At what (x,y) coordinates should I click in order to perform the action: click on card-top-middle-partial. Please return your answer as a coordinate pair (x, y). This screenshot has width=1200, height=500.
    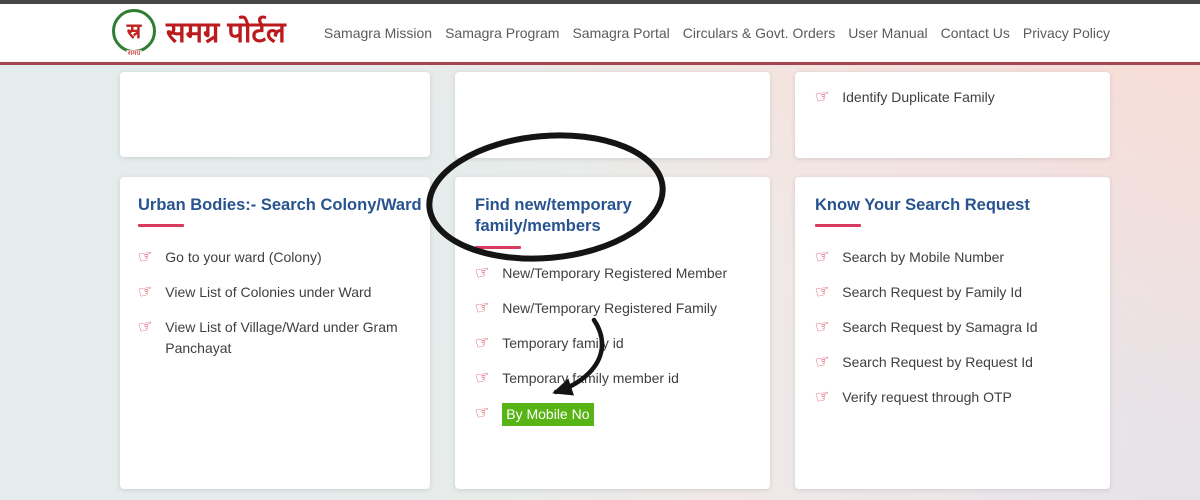
    Looking at the image, I should click on (612, 115).